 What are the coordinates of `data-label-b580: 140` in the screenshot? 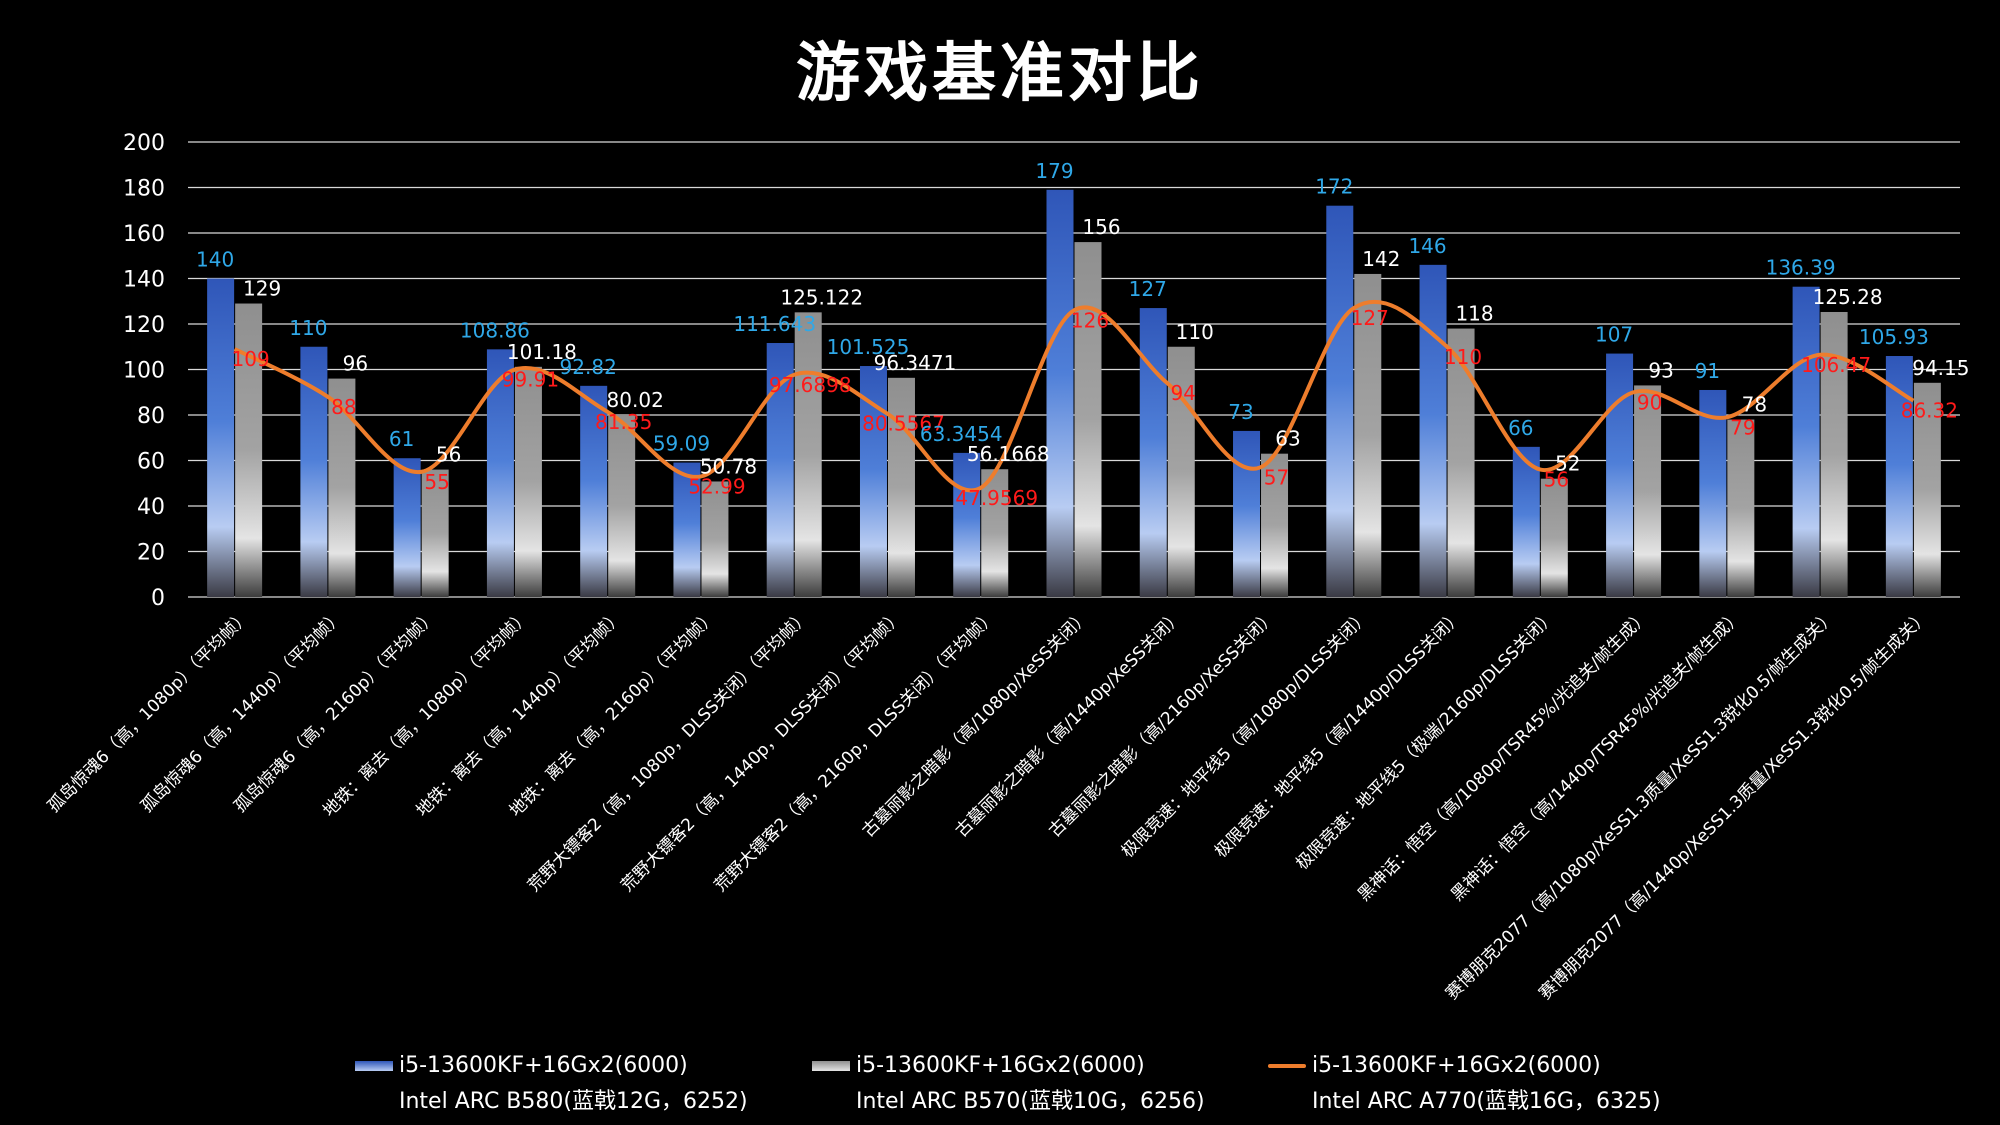 It's located at (215, 260).